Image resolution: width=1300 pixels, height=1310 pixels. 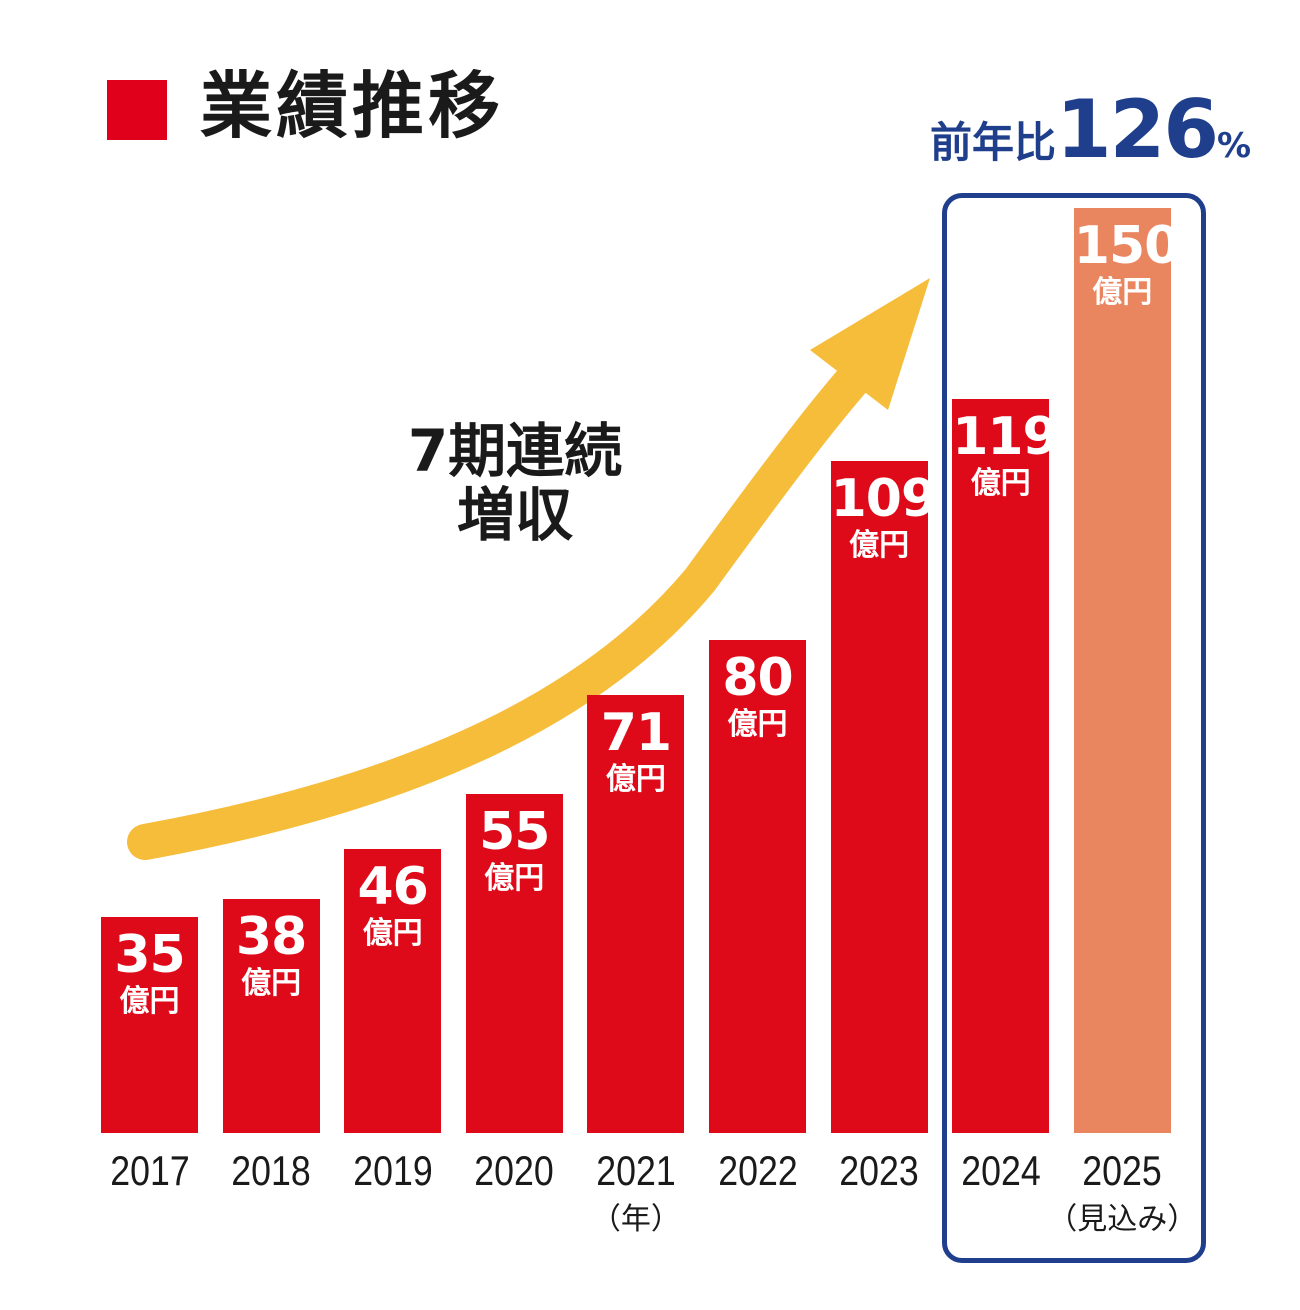 What do you see at coordinates (514, 963) in the screenshot?
I see `bar-2020: 55 億円` at bounding box center [514, 963].